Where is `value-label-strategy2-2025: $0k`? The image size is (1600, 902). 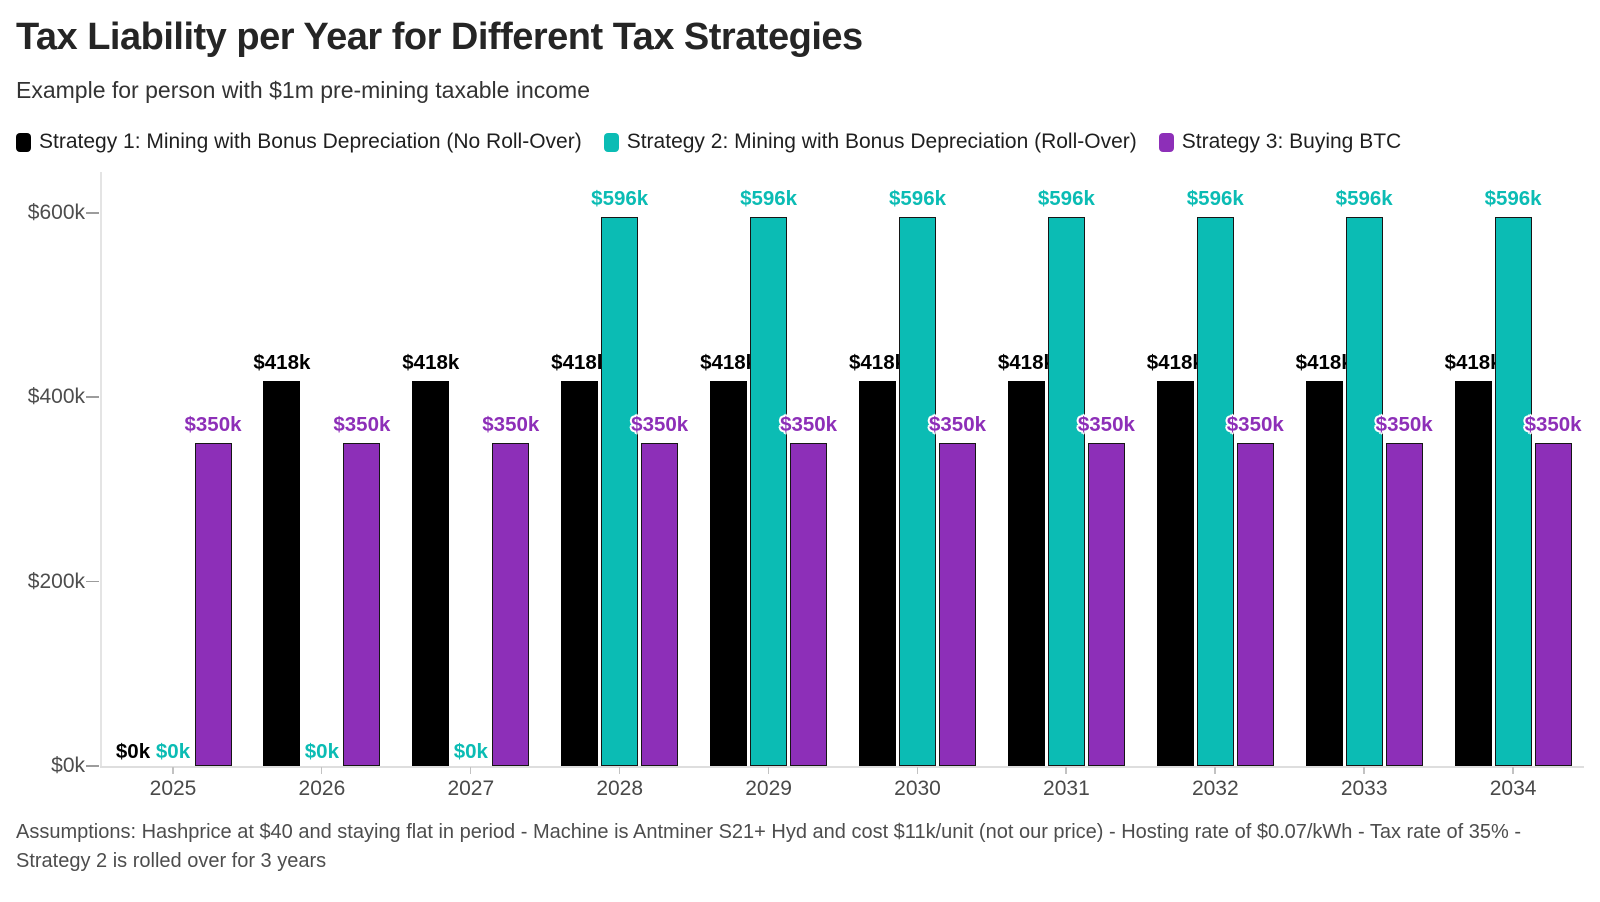 value-label-strategy2-2025: $0k is located at coordinates (173, 751).